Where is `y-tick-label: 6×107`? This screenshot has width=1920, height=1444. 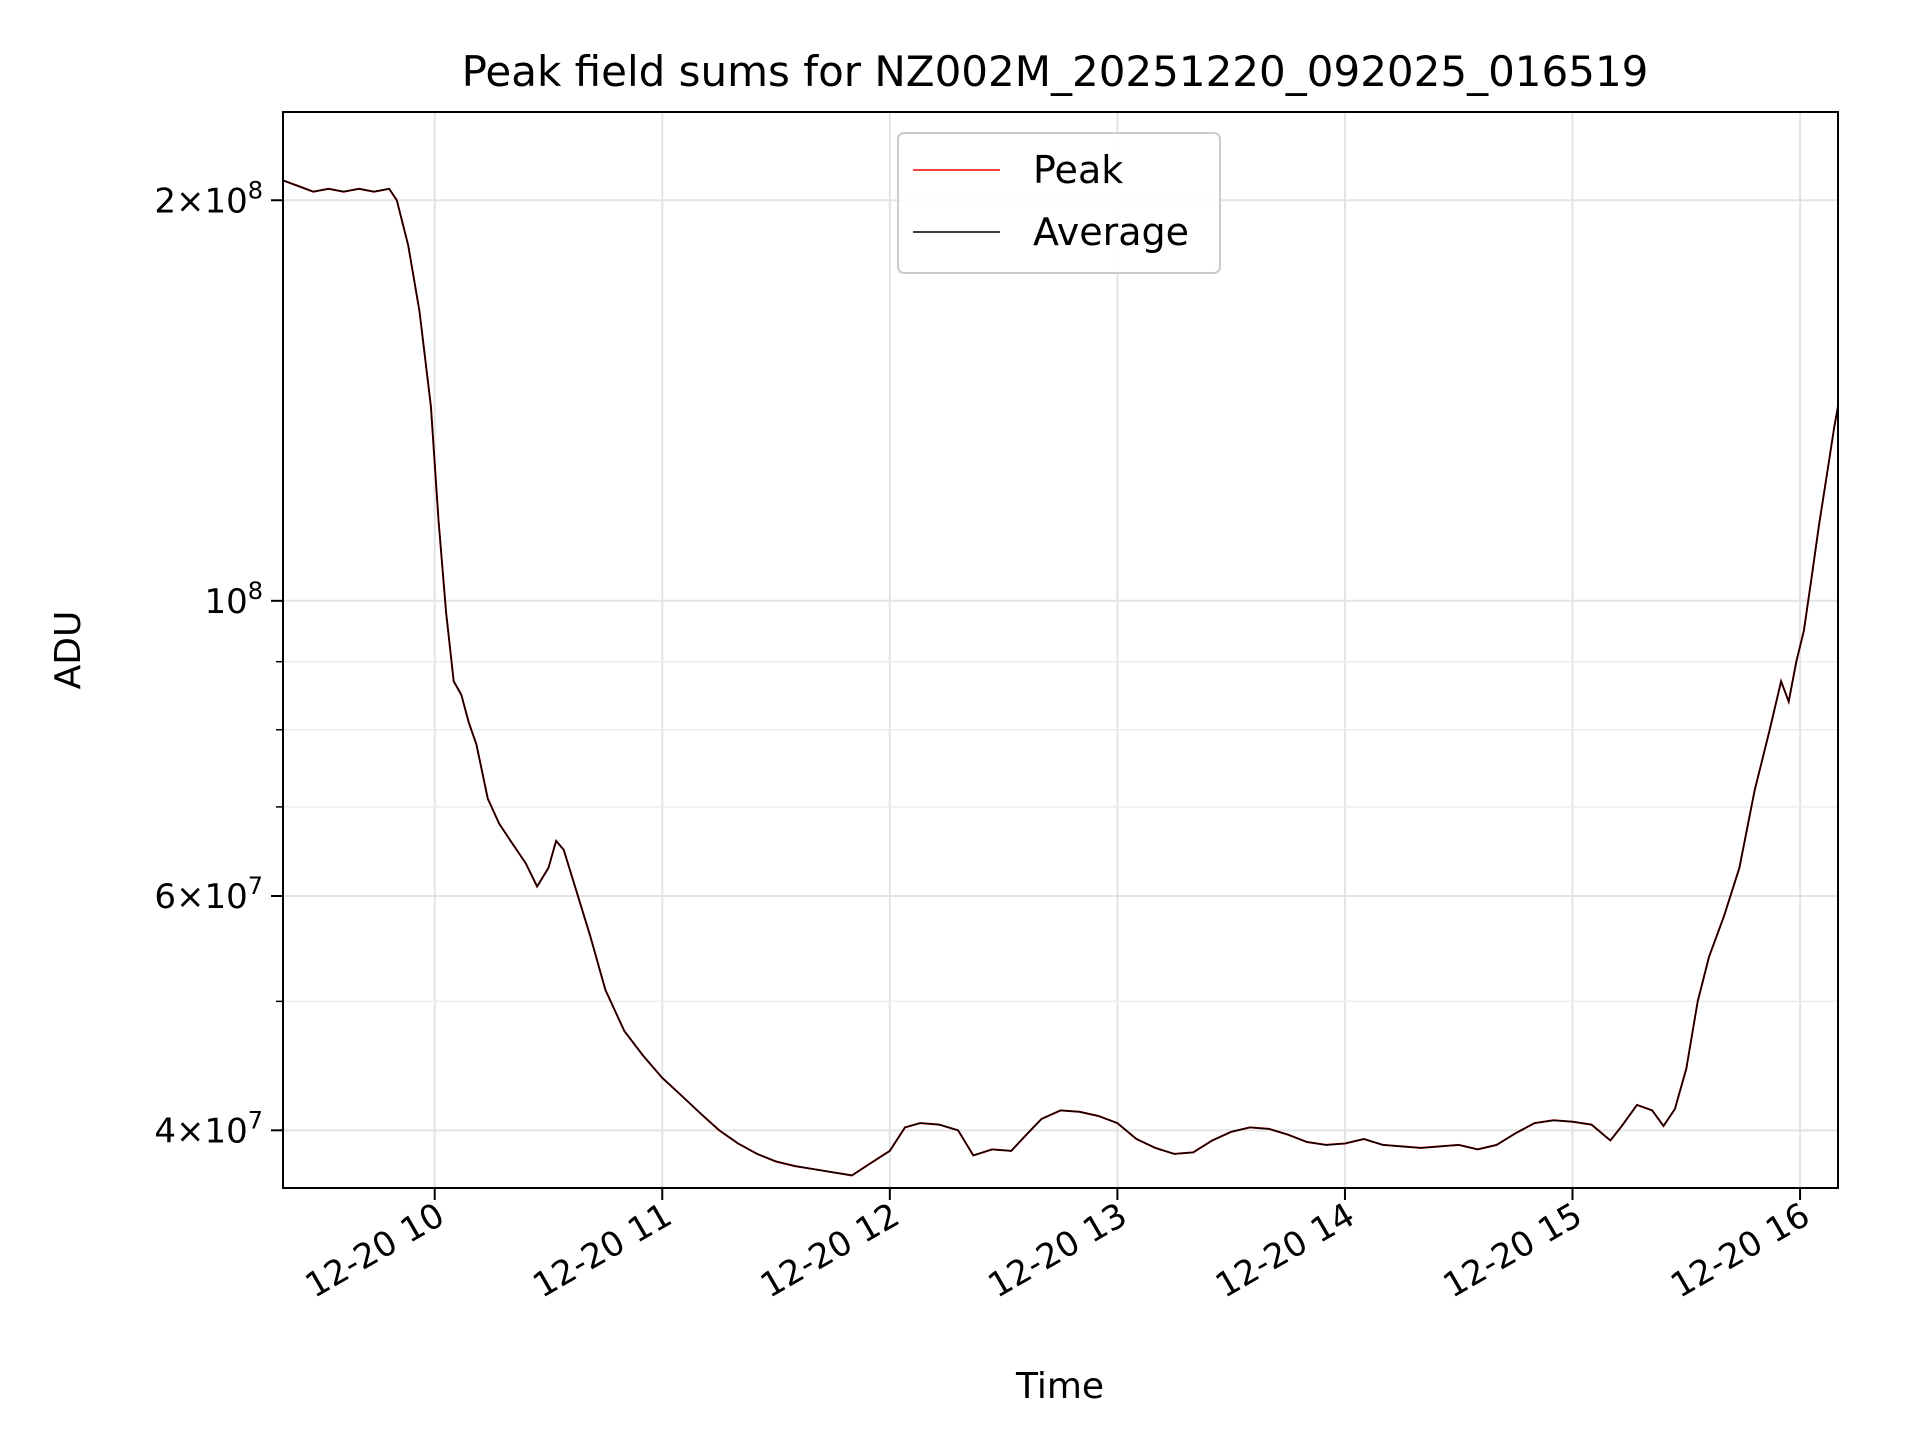
y-tick-label: 6×107 is located at coordinates (208, 894).